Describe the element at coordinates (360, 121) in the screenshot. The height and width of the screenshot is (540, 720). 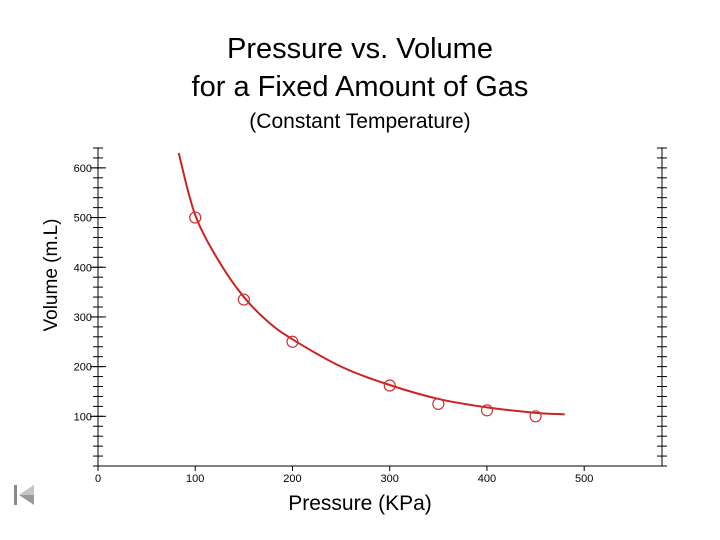
I see `chart-subtitle: (Constant Temperature)` at that location.